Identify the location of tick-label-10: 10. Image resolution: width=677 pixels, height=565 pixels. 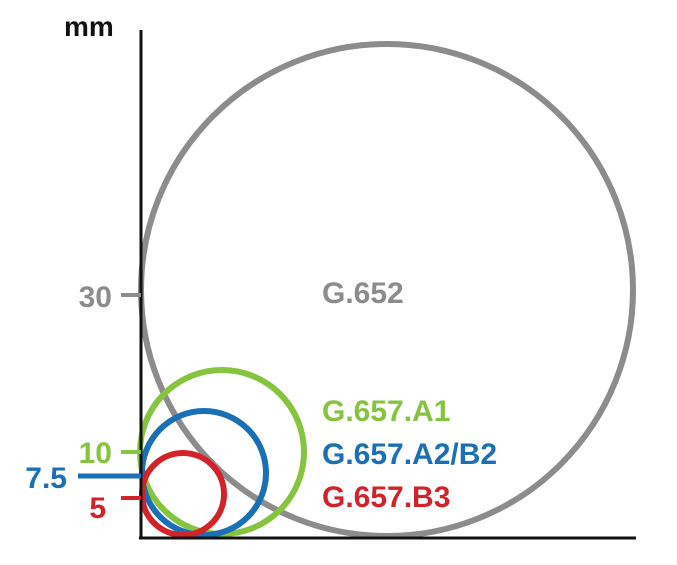
(95, 453).